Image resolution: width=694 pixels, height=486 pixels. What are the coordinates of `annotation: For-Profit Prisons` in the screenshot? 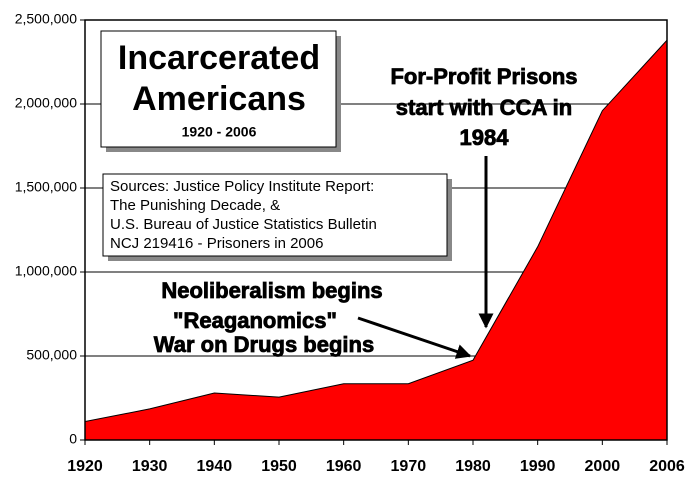 It's located at (483, 76).